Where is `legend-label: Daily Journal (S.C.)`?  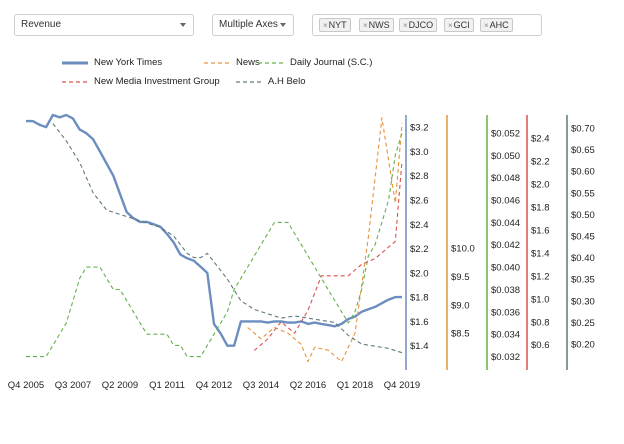
legend-label: Daily Journal (S.C.) is located at coordinates (331, 62).